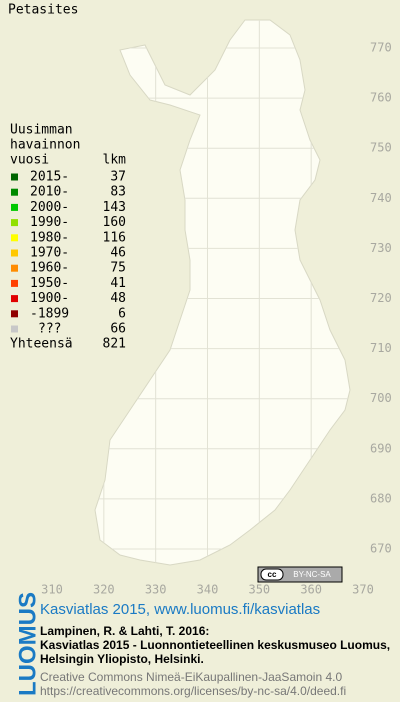 The image size is (400, 702). I want to click on legend-heading: Uusimman, so click(41, 130).